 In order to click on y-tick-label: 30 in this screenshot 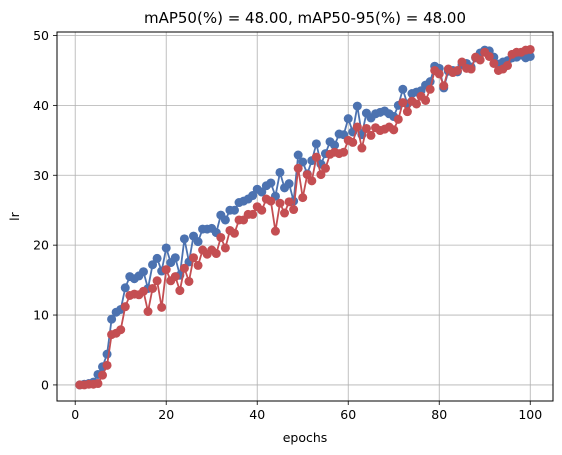, I will do `click(41, 175)`.